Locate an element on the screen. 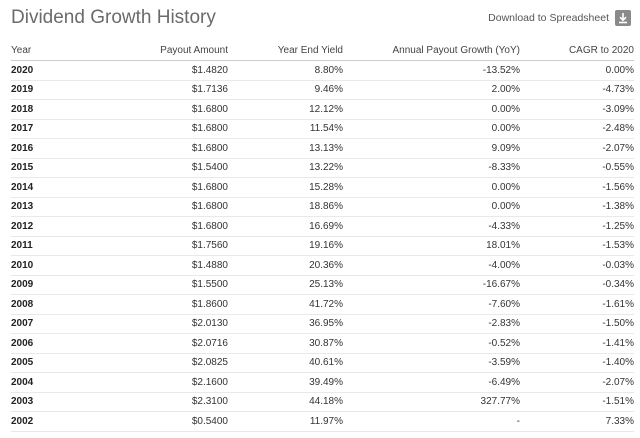 This screenshot has width=640, height=438. table-row: 2015 $1.5400 13.22% -8.33% -0.55% is located at coordinates (322, 168).